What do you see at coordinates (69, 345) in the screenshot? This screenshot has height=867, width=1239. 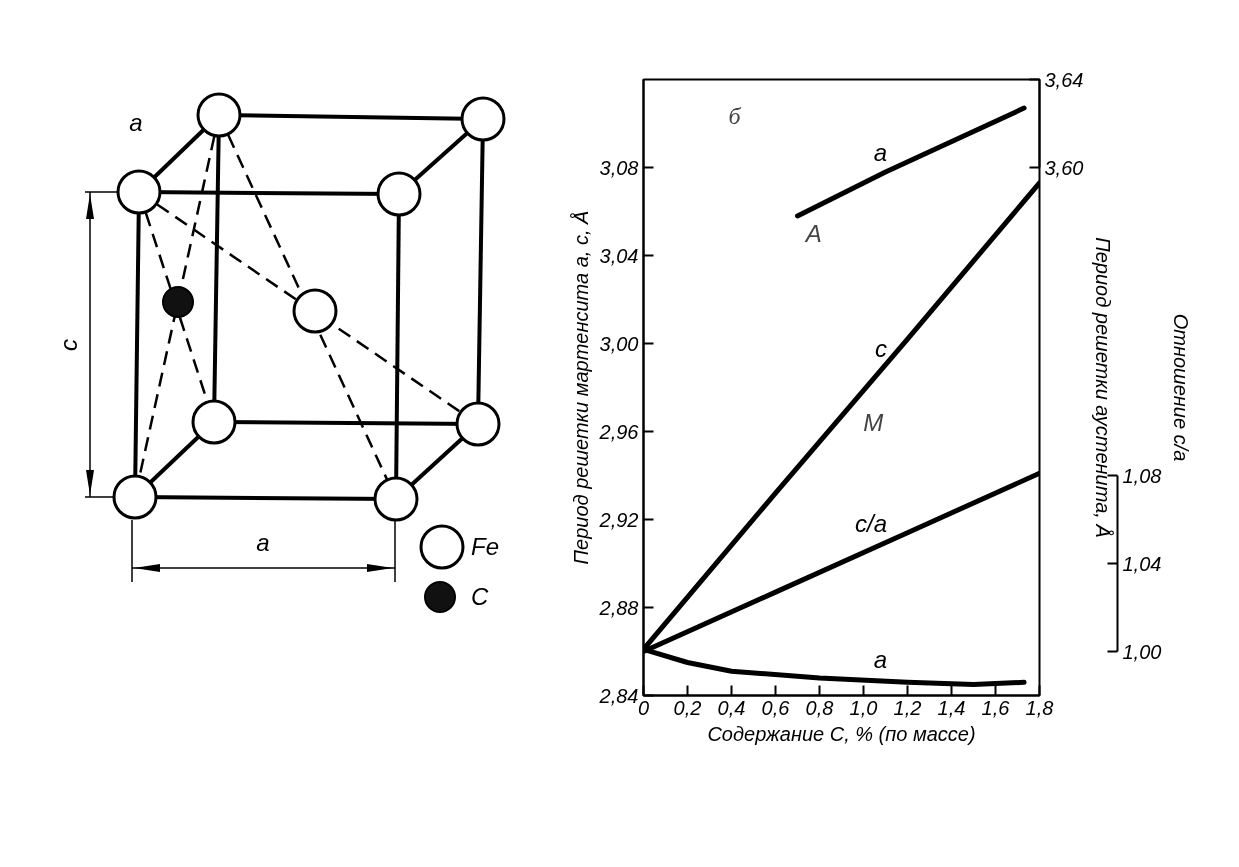 I see `text: c` at bounding box center [69, 345].